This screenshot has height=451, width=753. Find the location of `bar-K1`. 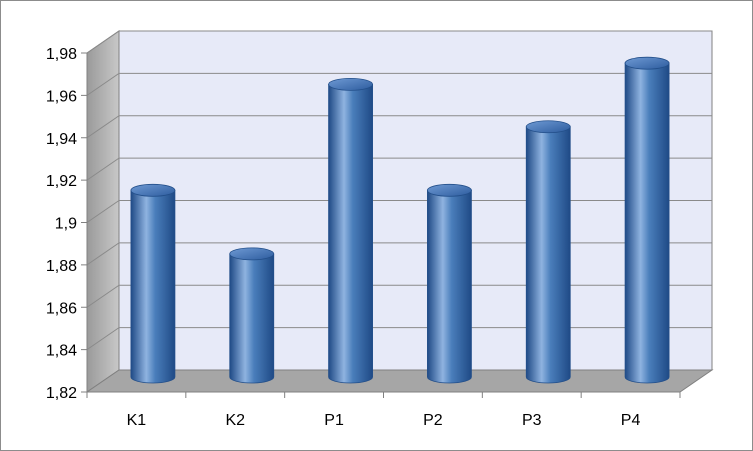

bar-K1 is located at coordinates (153, 283).